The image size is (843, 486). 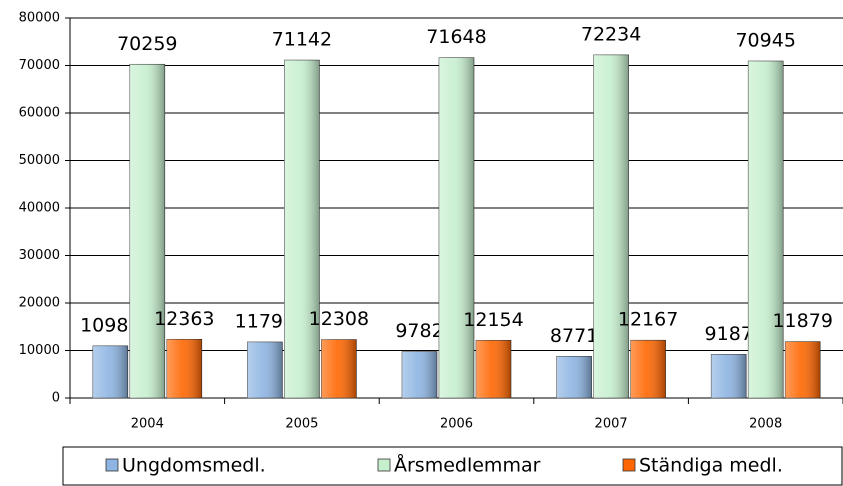 What do you see at coordinates (39, 18) in the screenshot?
I see `y-tick-label: 80000` at bounding box center [39, 18].